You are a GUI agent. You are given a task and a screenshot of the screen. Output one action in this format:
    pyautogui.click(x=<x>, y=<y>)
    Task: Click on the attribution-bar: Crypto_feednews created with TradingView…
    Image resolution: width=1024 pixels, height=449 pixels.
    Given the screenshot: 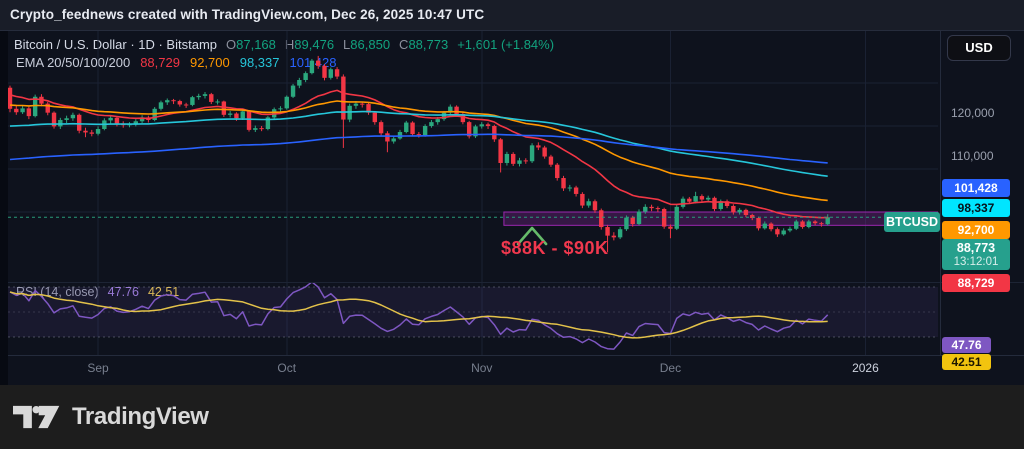 What is the action you would take?
    pyautogui.click(x=512, y=15)
    